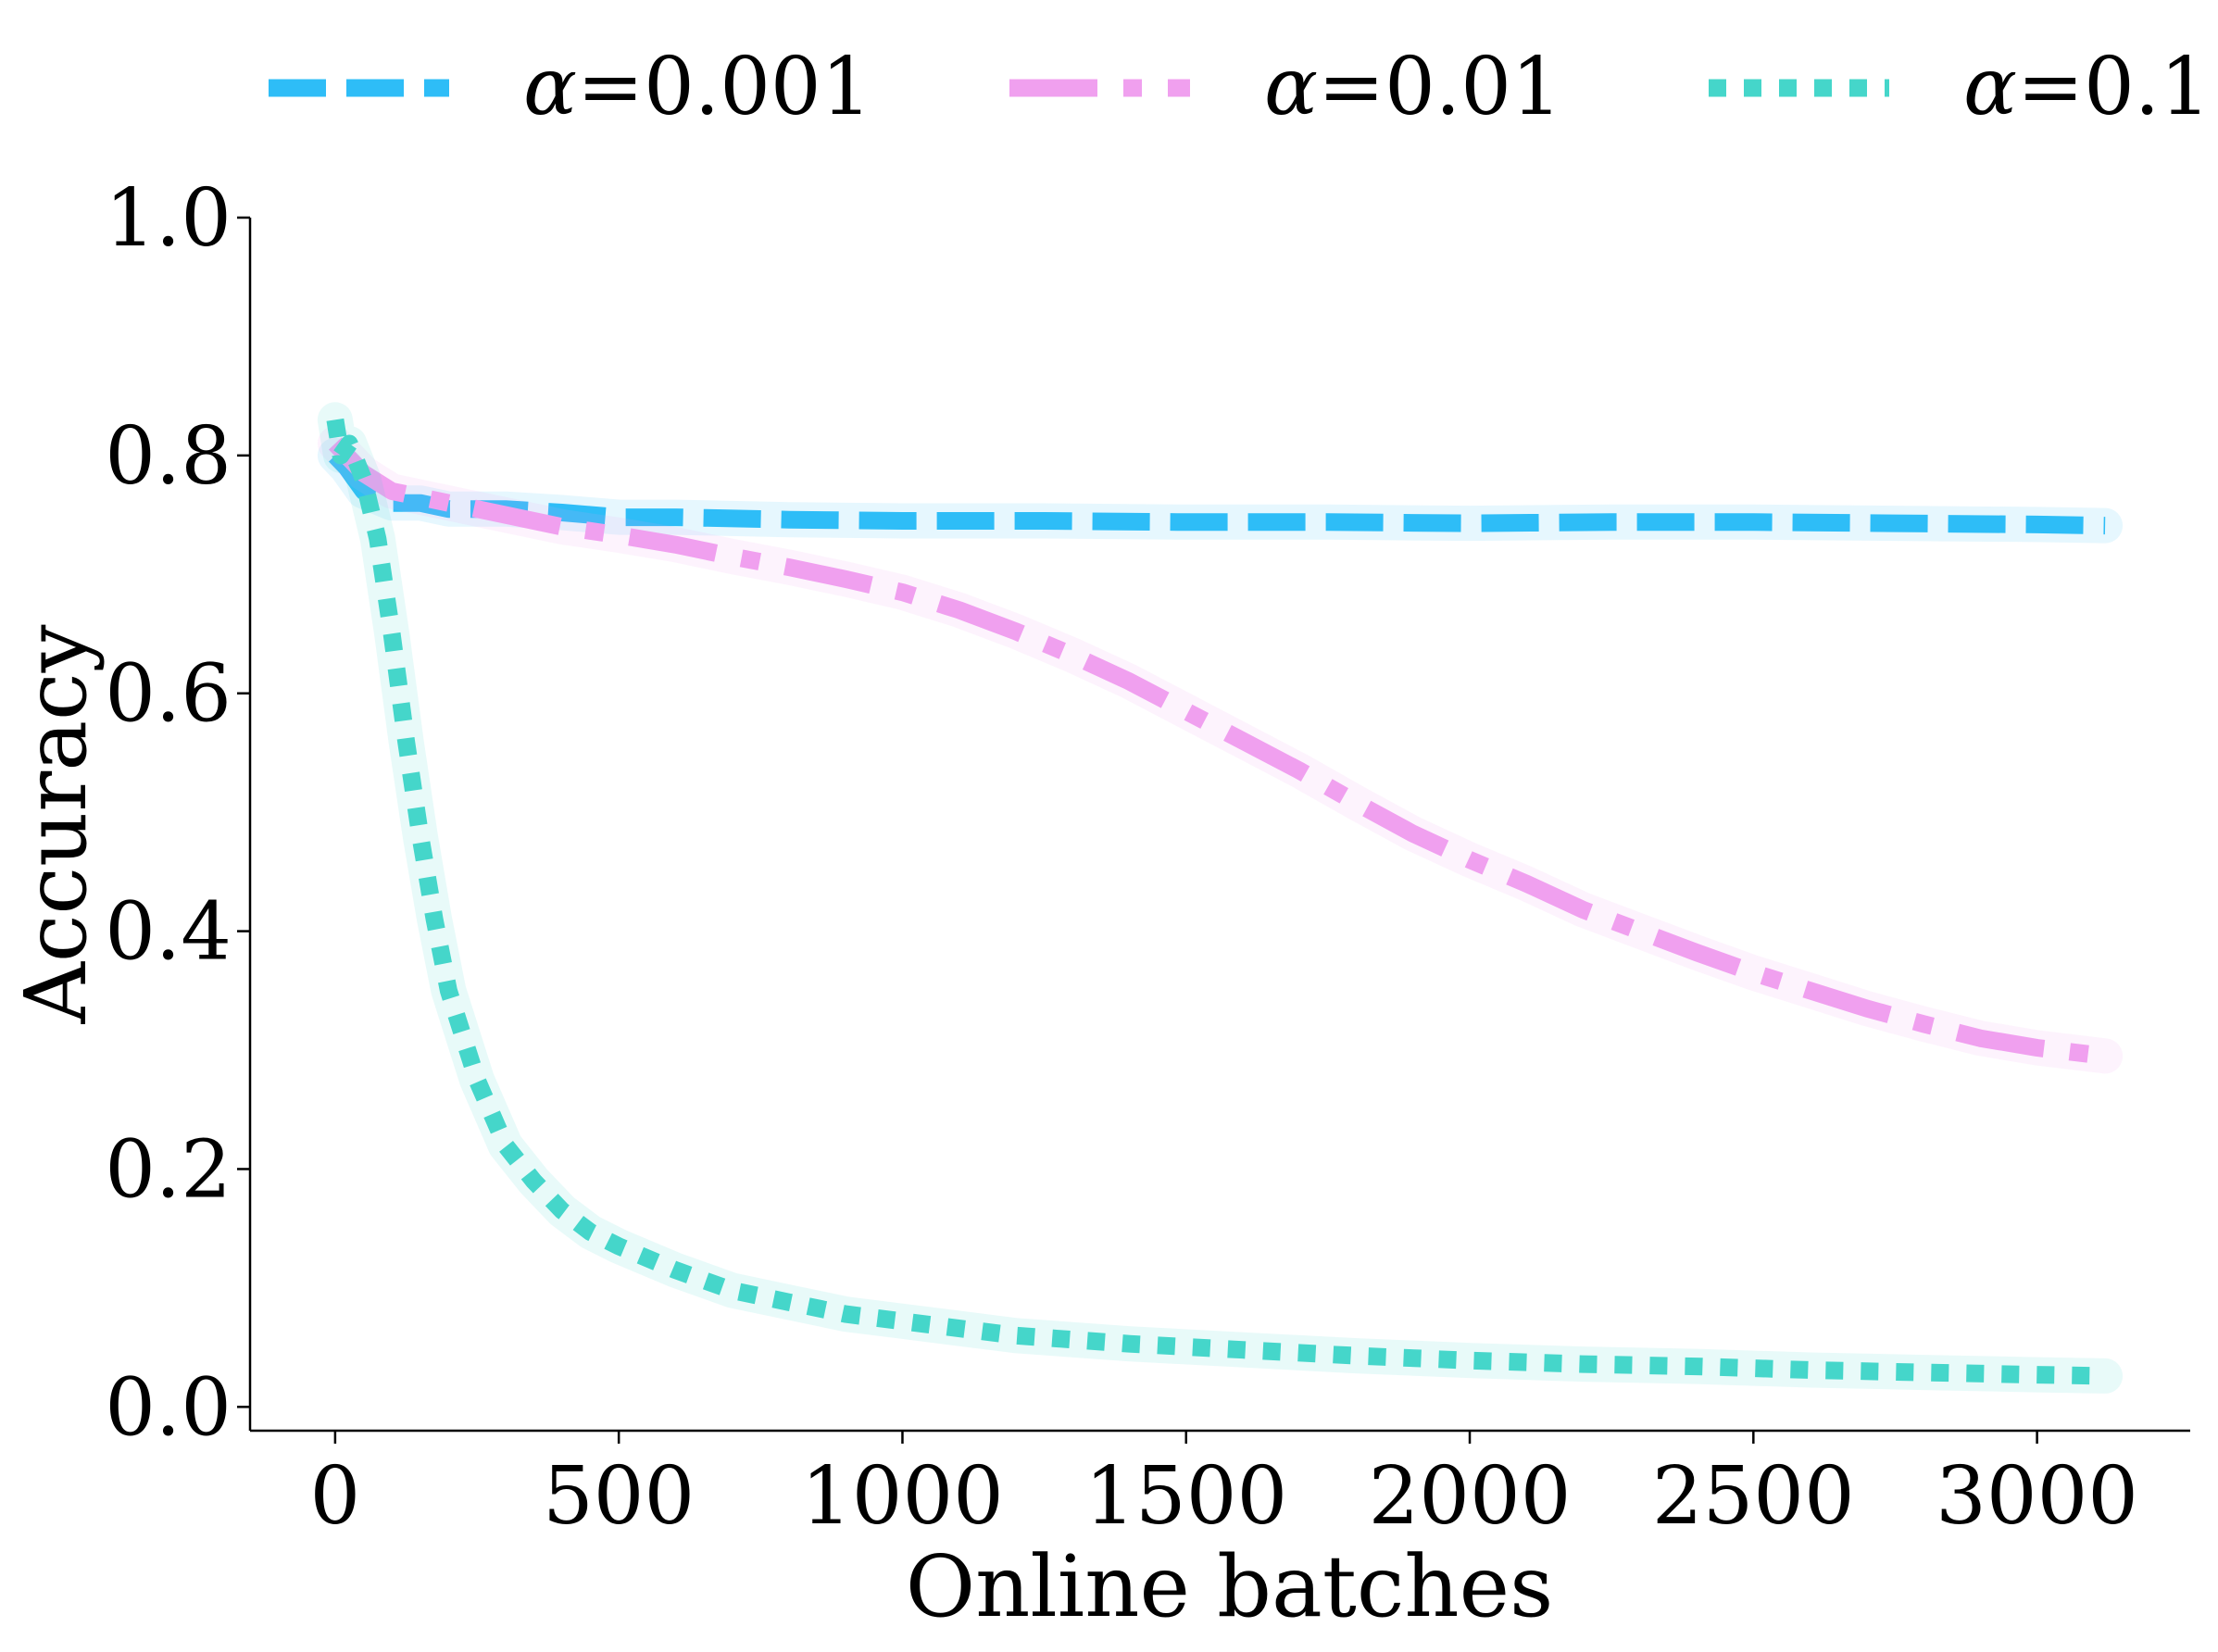 This screenshot has width=2218, height=1652. I want to click on y-tick-label: 0.2, so click(169, 1169).